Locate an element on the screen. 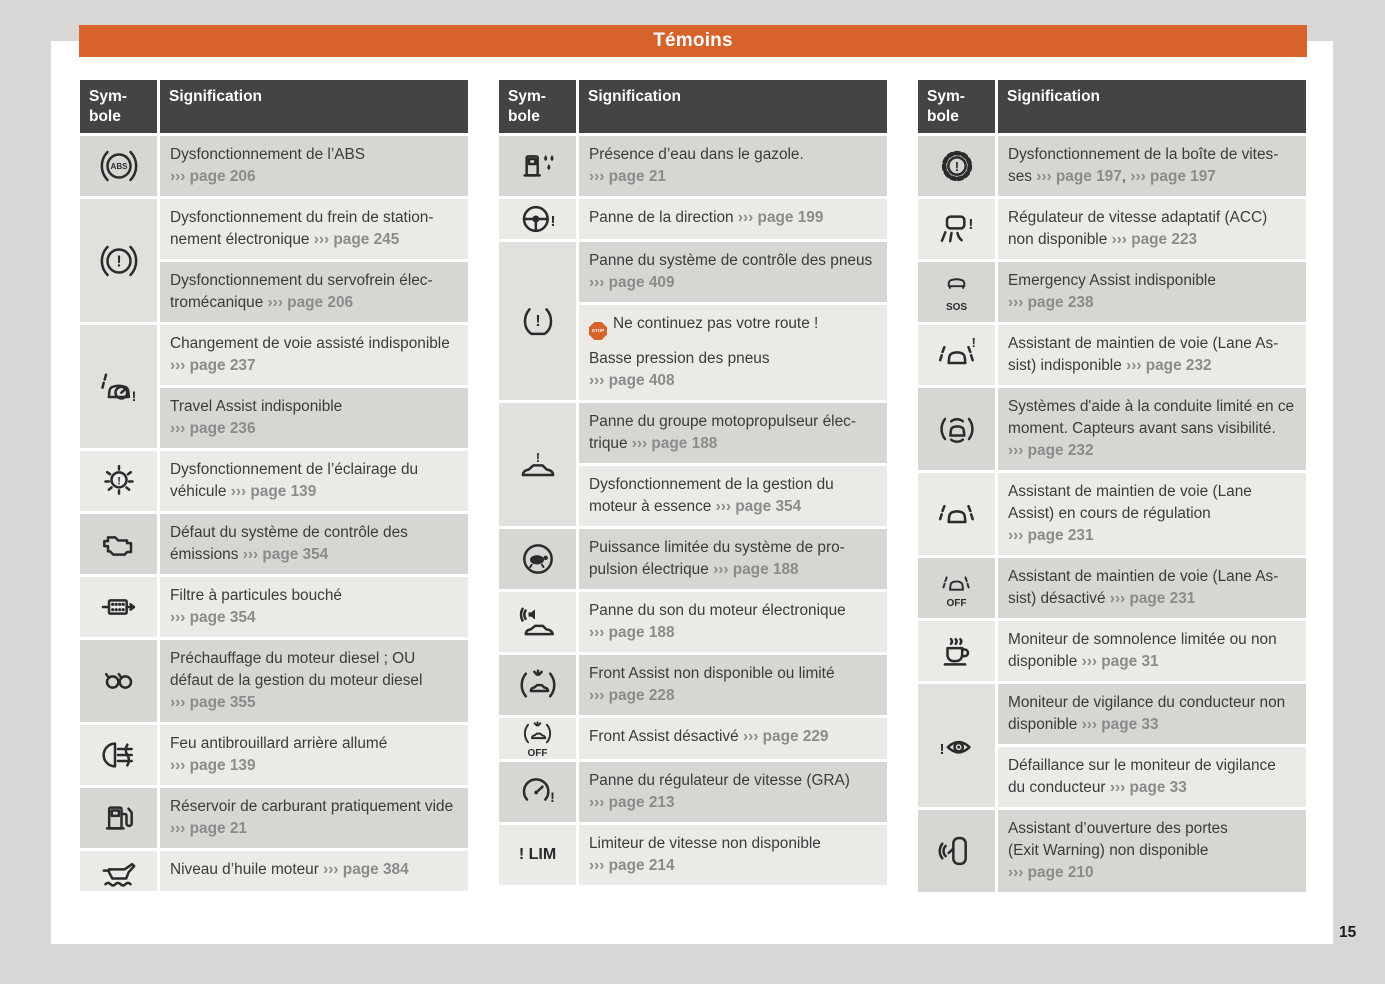  description-text: Feu antibrouillard arrière allumé is located at coordinates (279, 743).